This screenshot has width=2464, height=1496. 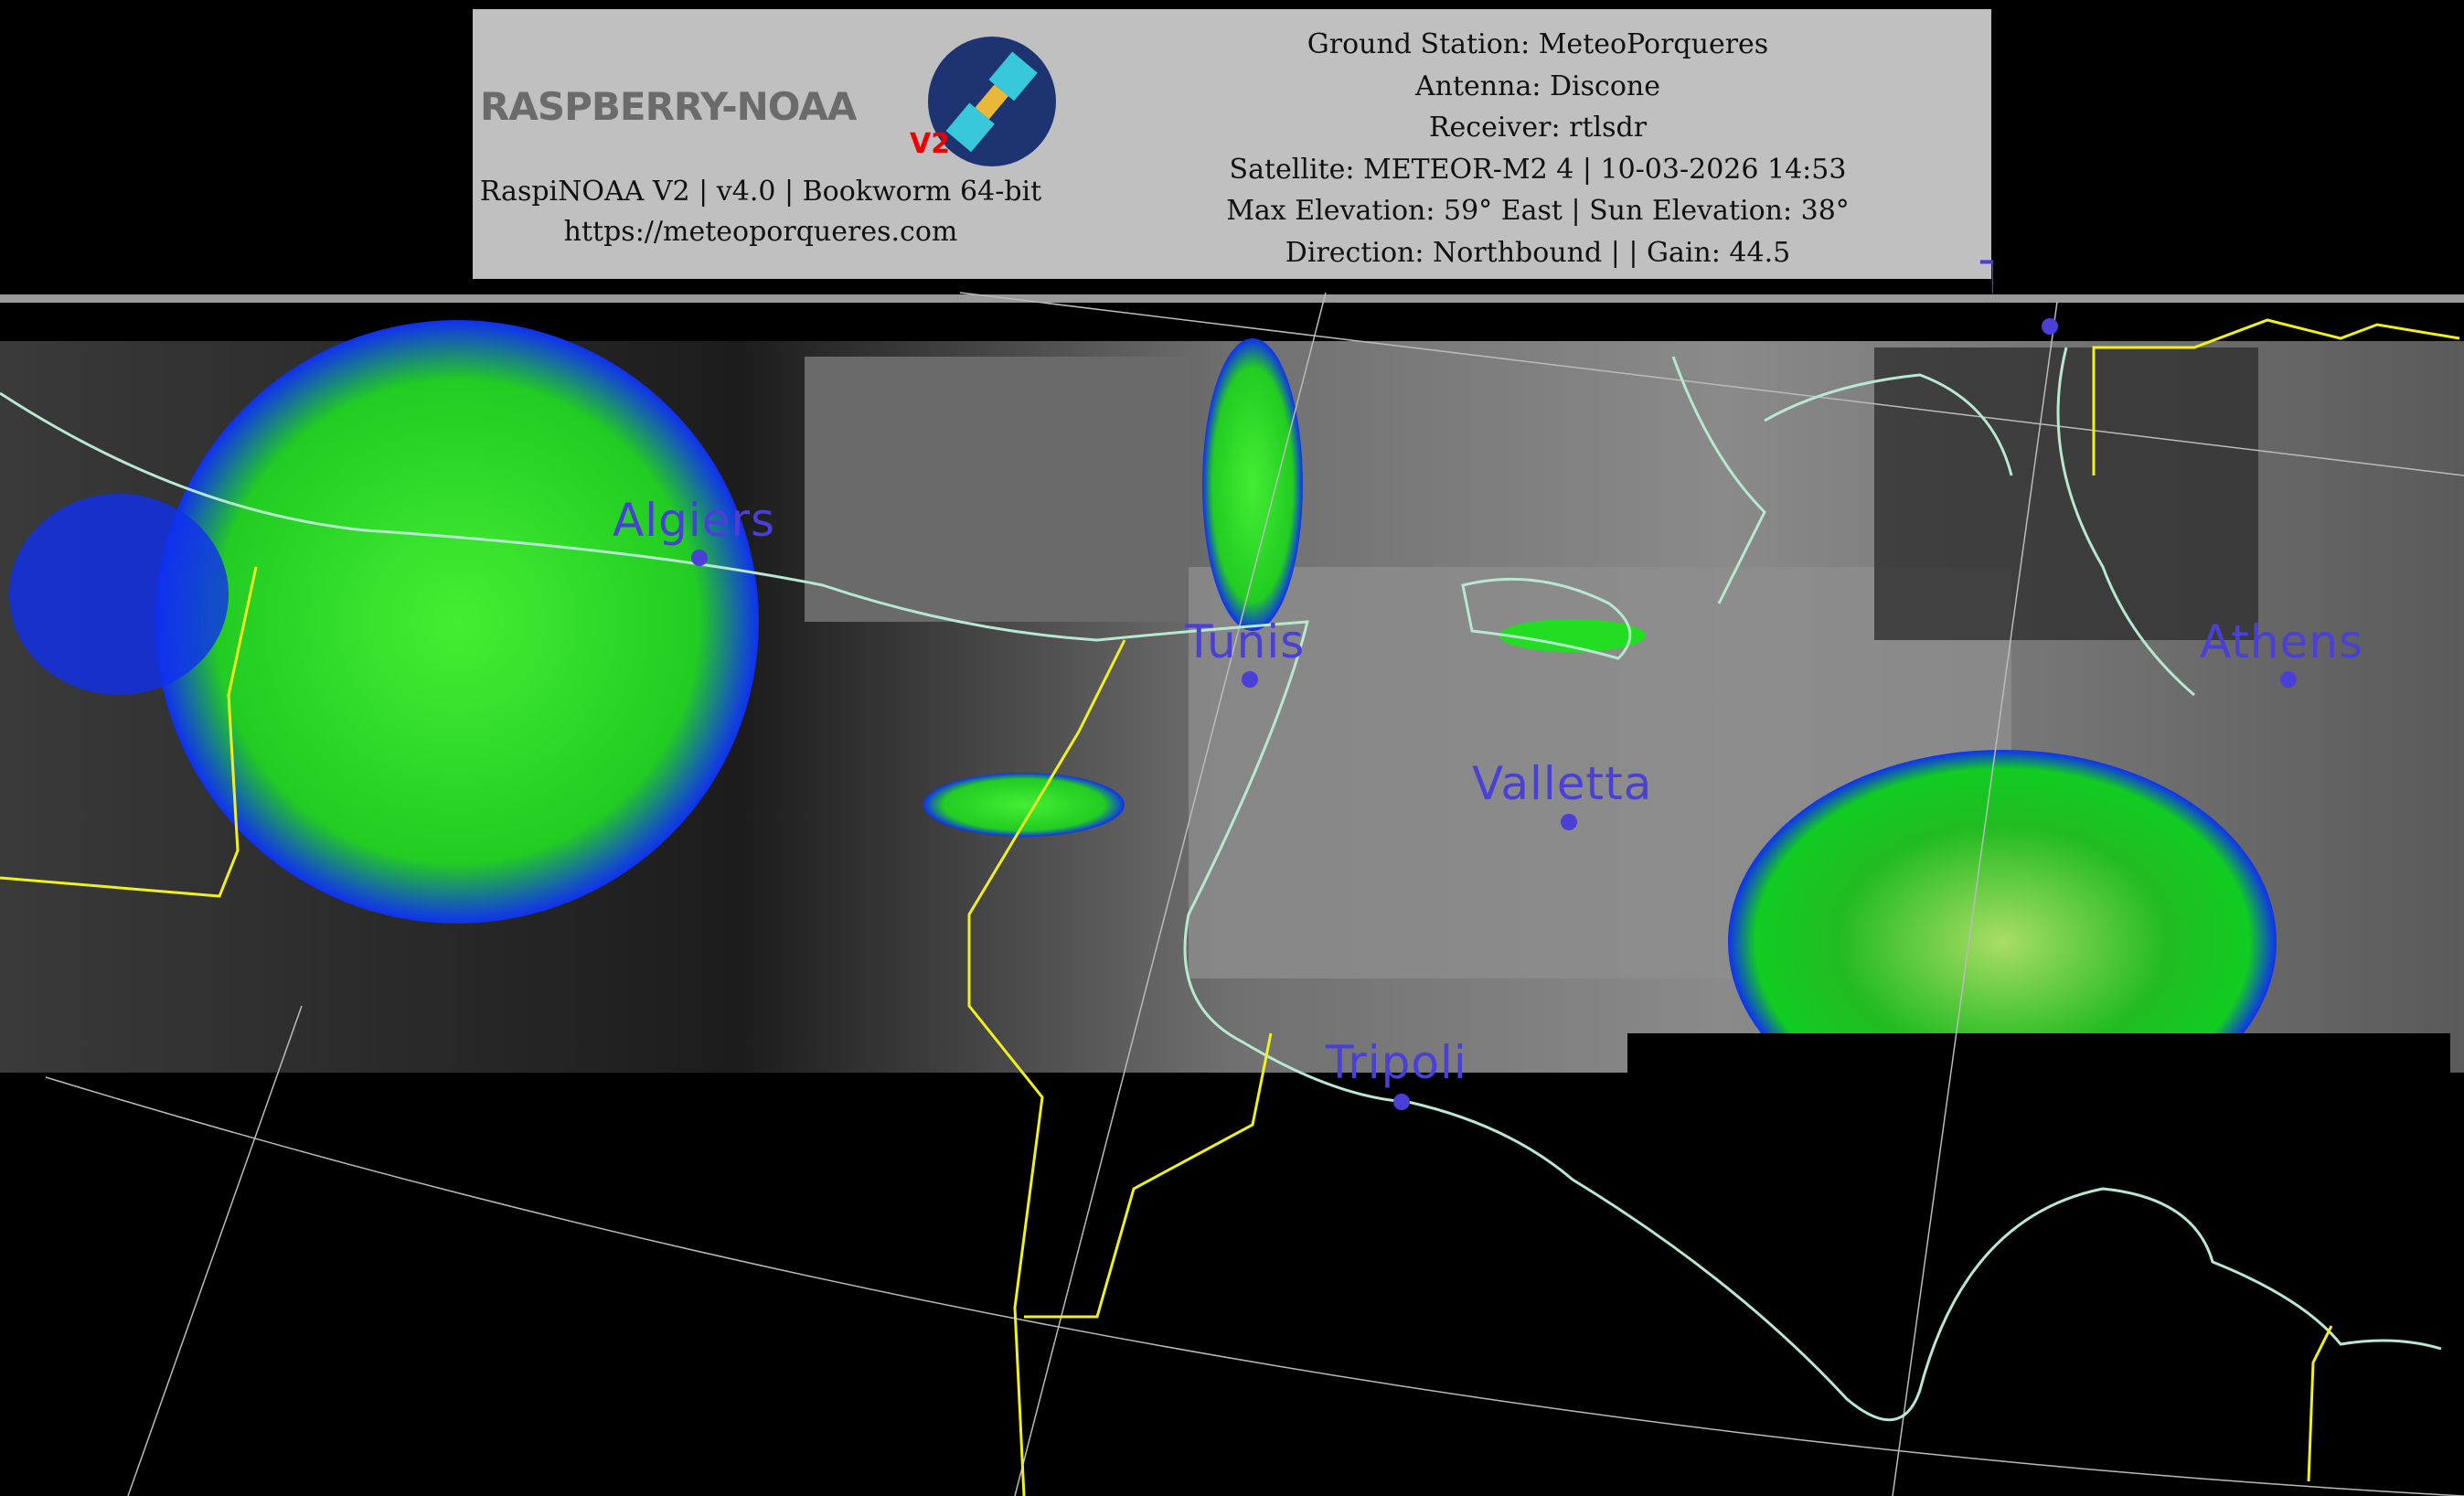 I want to click on website-link: https://meteoporqueres.com, so click(x=760, y=232).